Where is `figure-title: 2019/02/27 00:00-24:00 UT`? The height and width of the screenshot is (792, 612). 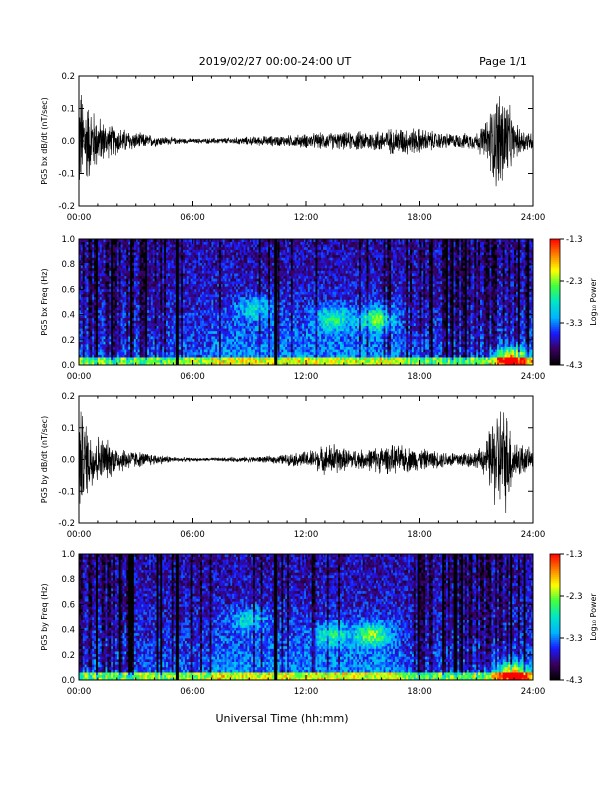 figure-title: 2019/02/27 00:00-24:00 UT is located at coordinates (275, 61).